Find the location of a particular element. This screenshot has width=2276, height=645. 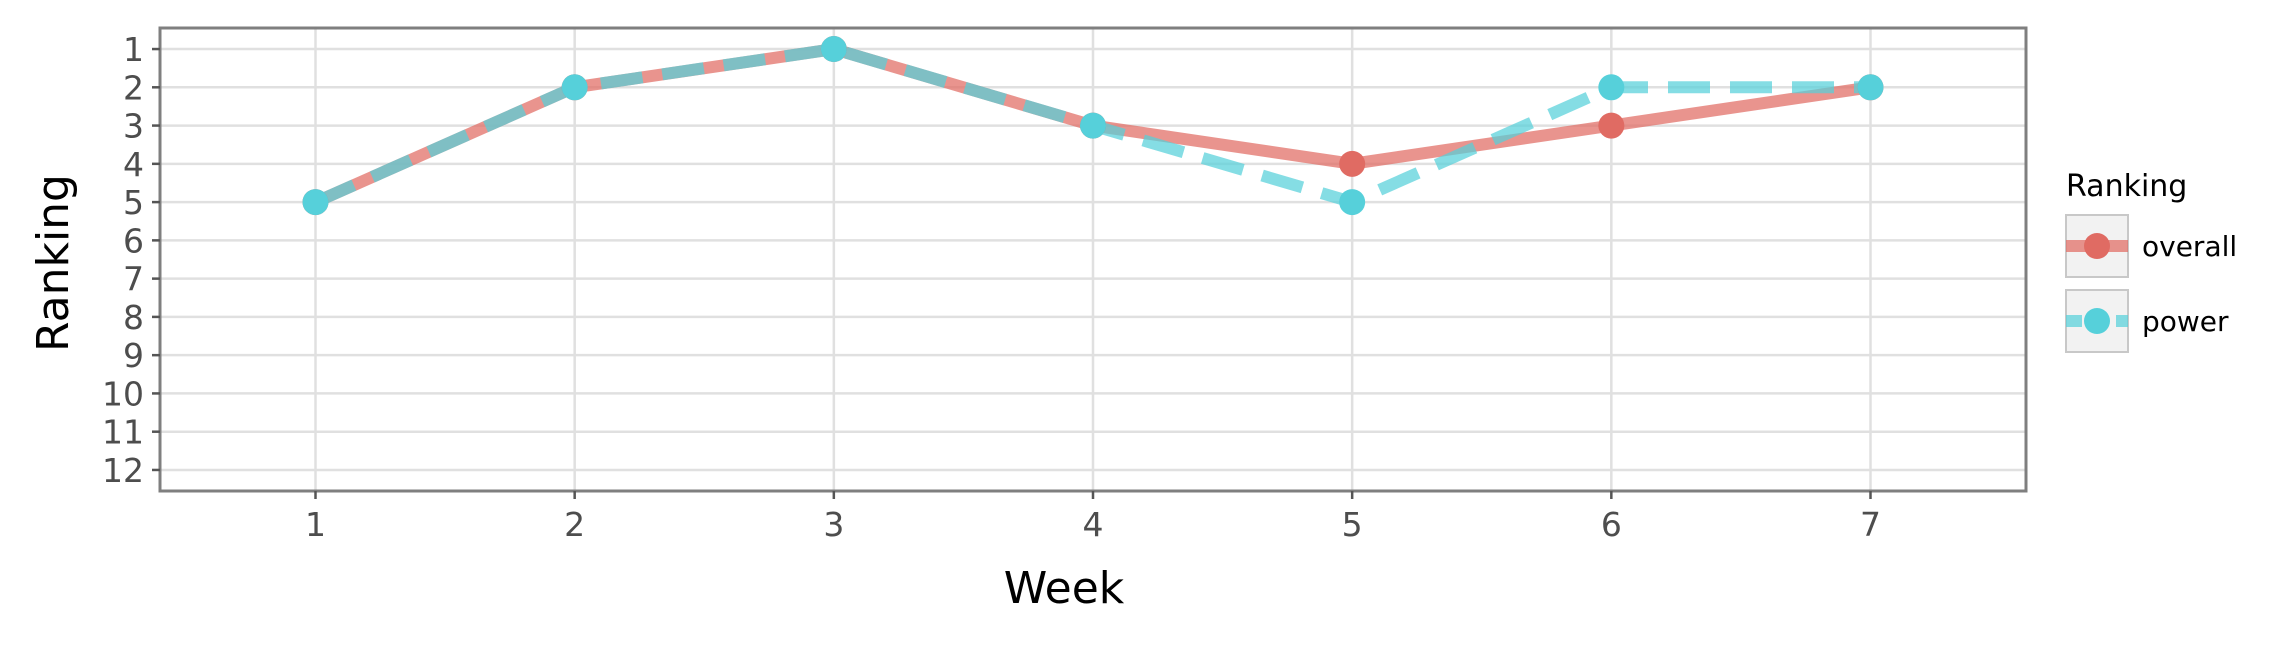

legend-point-power is located at coordinates (2097, 321).